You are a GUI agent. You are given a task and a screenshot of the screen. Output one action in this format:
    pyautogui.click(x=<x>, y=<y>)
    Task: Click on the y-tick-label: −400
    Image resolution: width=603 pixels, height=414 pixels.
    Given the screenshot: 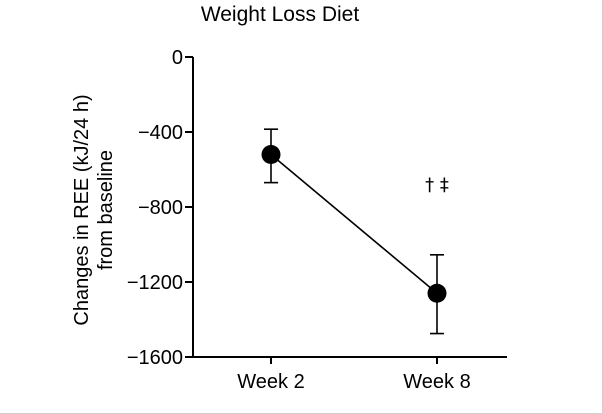 What is the action you would take?
    pyautogui.click(x=160, y=133)
    